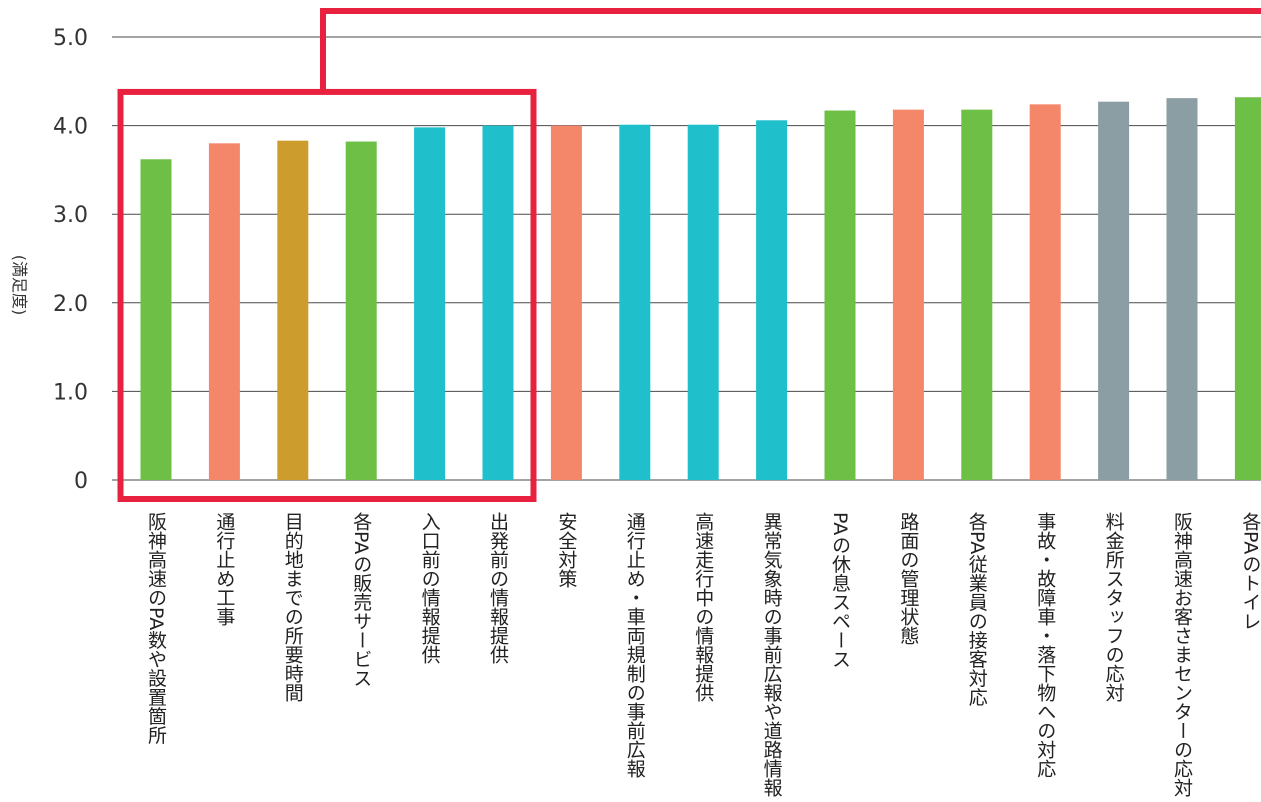 This screenshot has height=802, width=1261. Describe the element at coordinates (790, 50) in the screenshot. I see `highlight-connector` at that location.